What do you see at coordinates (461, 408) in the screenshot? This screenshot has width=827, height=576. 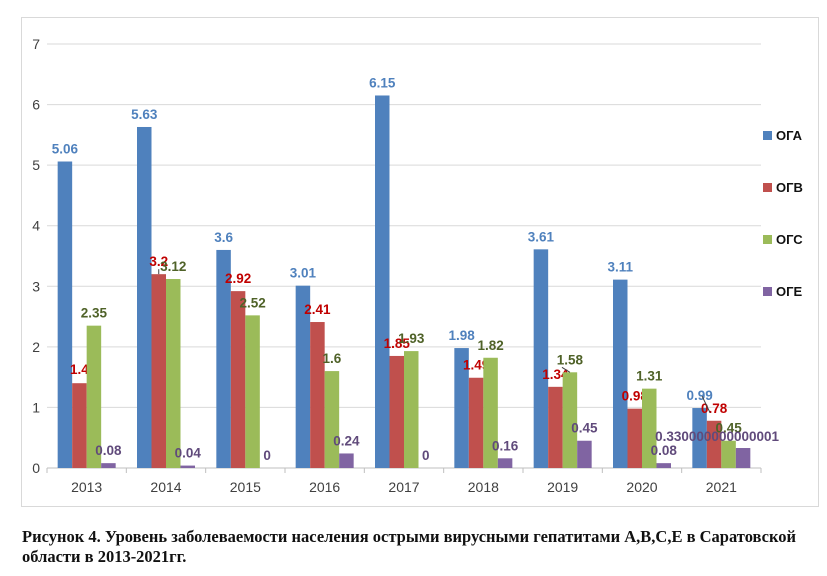 I see `bar-ОГА-2018` at bounding box center [461, 408].